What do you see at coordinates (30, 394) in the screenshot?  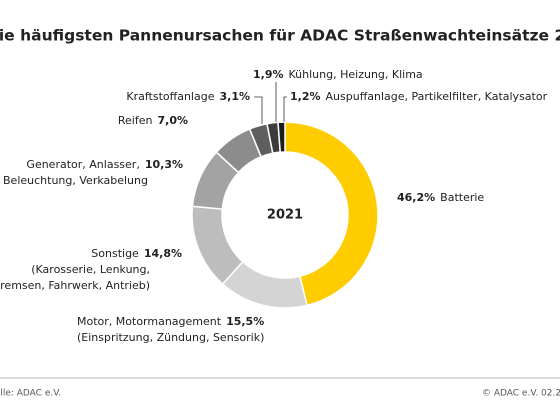 I see `source: Quelle: ADAC e.V.` at bounding box center [30, 394].